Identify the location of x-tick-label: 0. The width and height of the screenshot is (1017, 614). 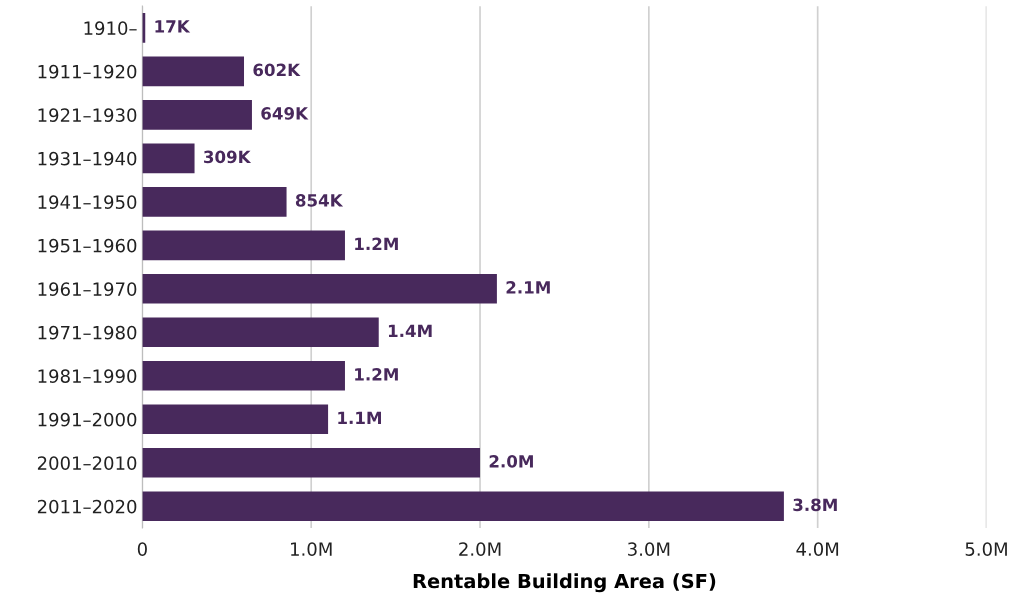
(142, 549).